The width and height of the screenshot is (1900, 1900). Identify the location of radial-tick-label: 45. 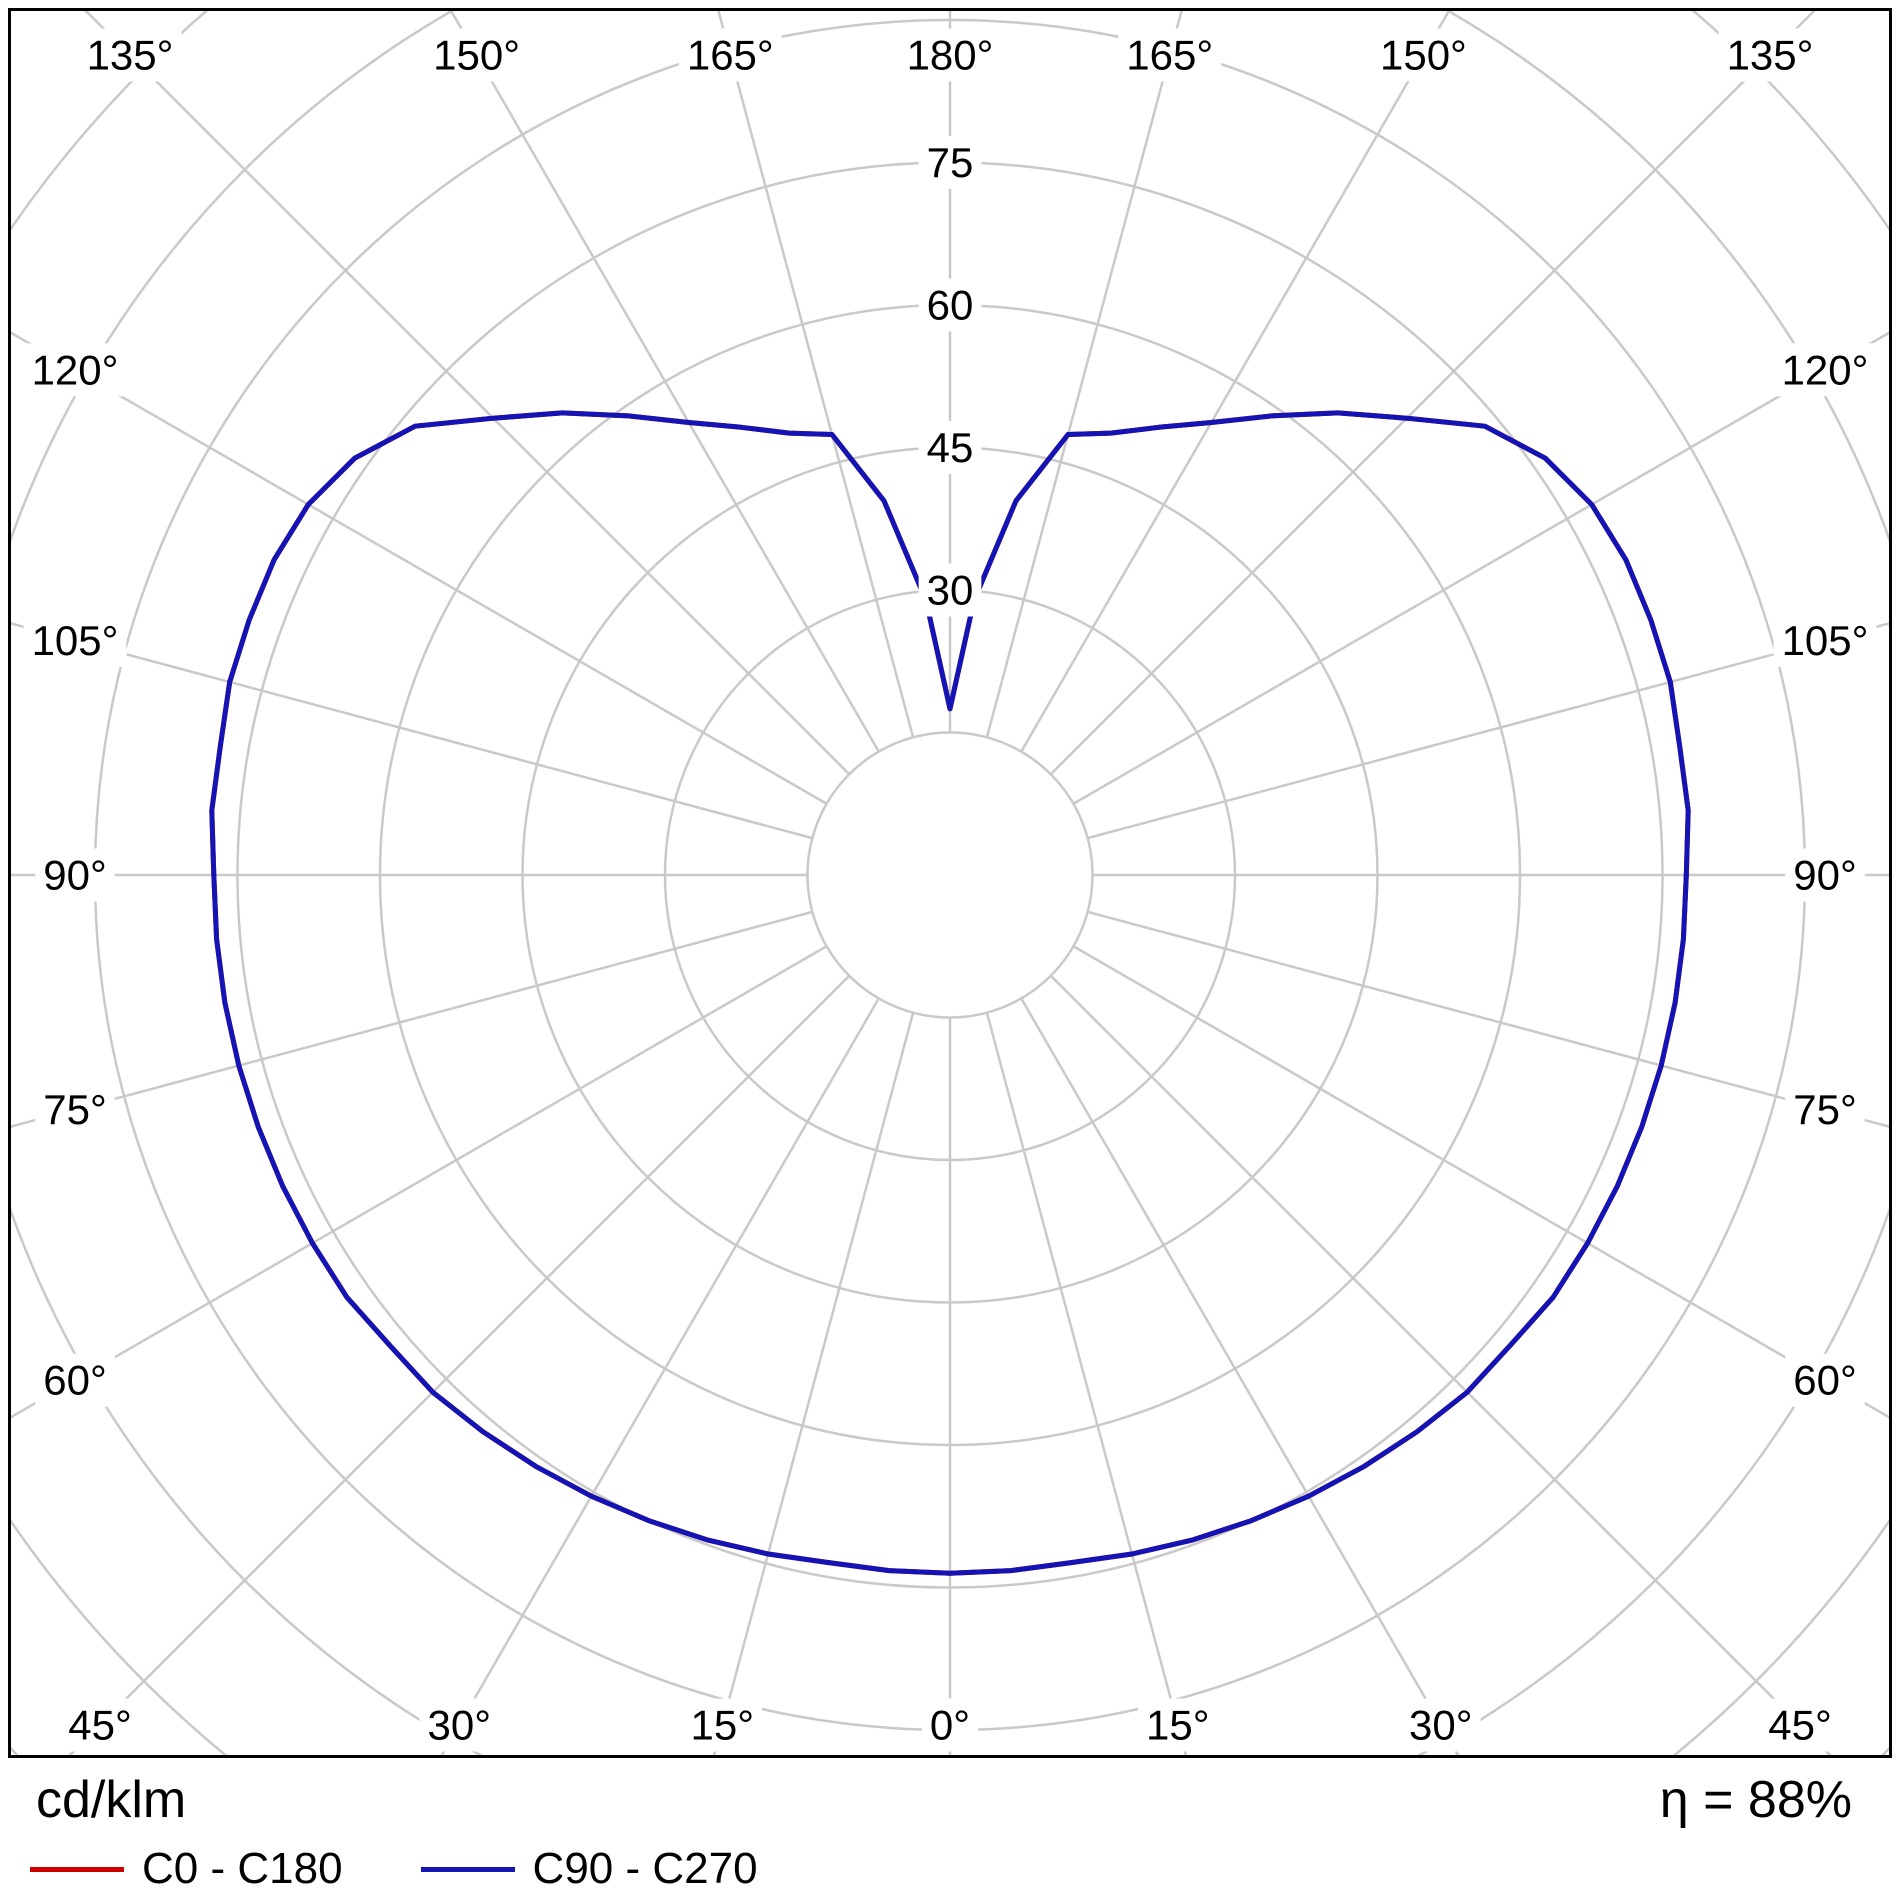
(950, 447).